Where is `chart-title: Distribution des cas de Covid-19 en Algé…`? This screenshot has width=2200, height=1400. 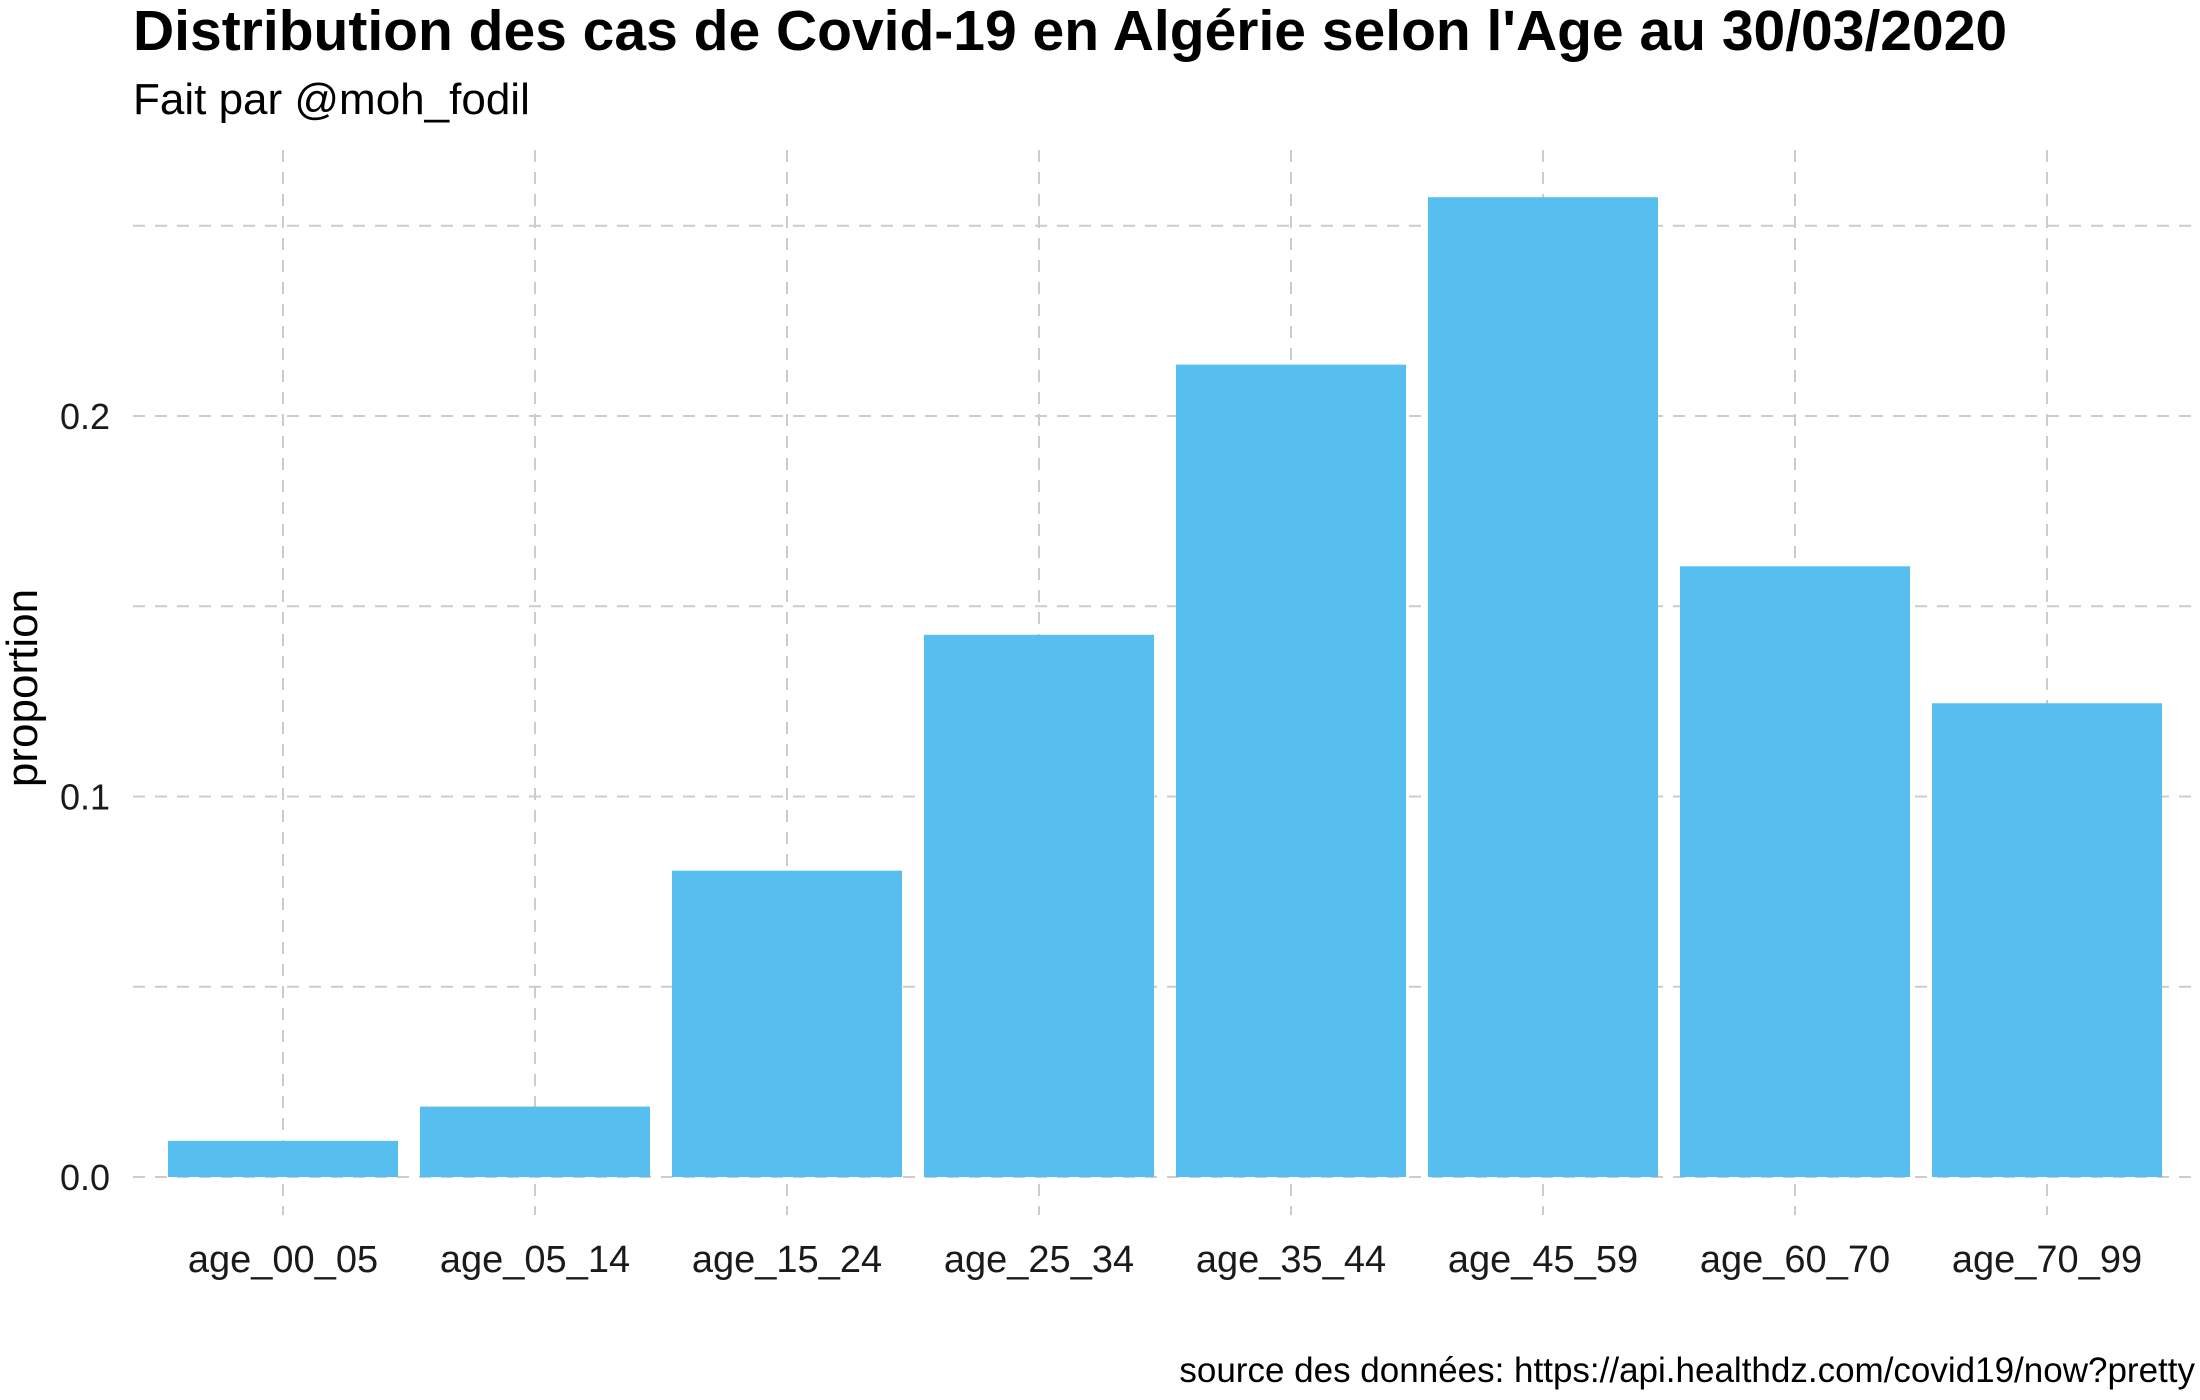
chart-title: Distribution des cas de Covid-19 en Algé… is located at coordinates (1070, 31).